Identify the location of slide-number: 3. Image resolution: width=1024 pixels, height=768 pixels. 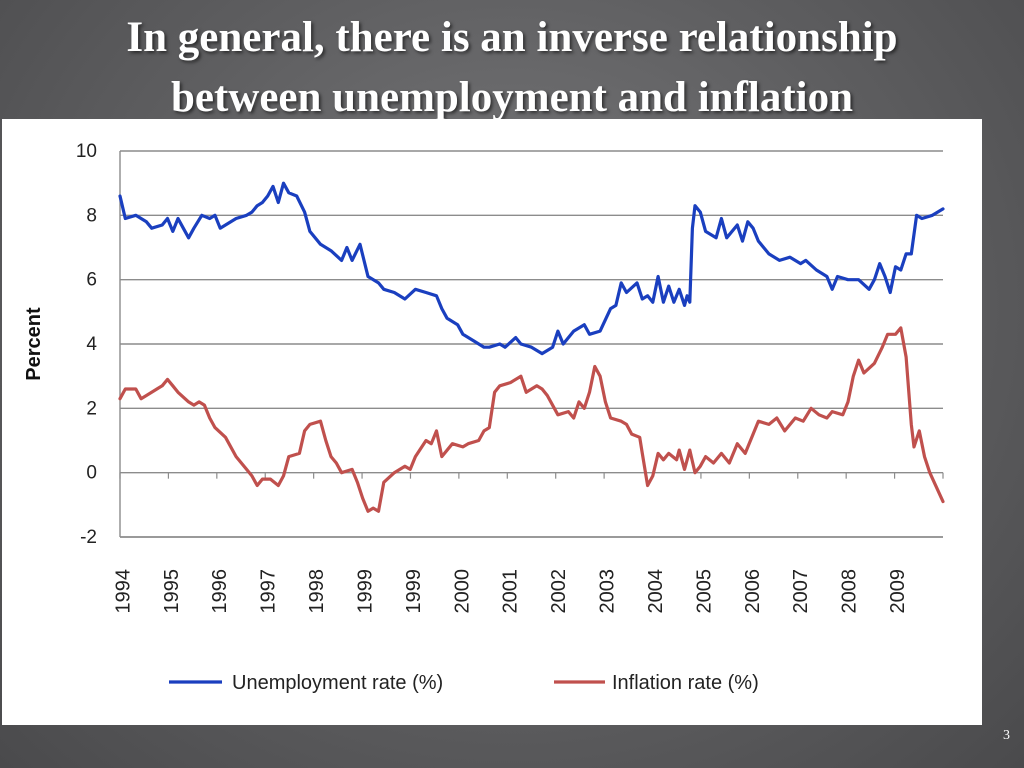
(1006, 735).